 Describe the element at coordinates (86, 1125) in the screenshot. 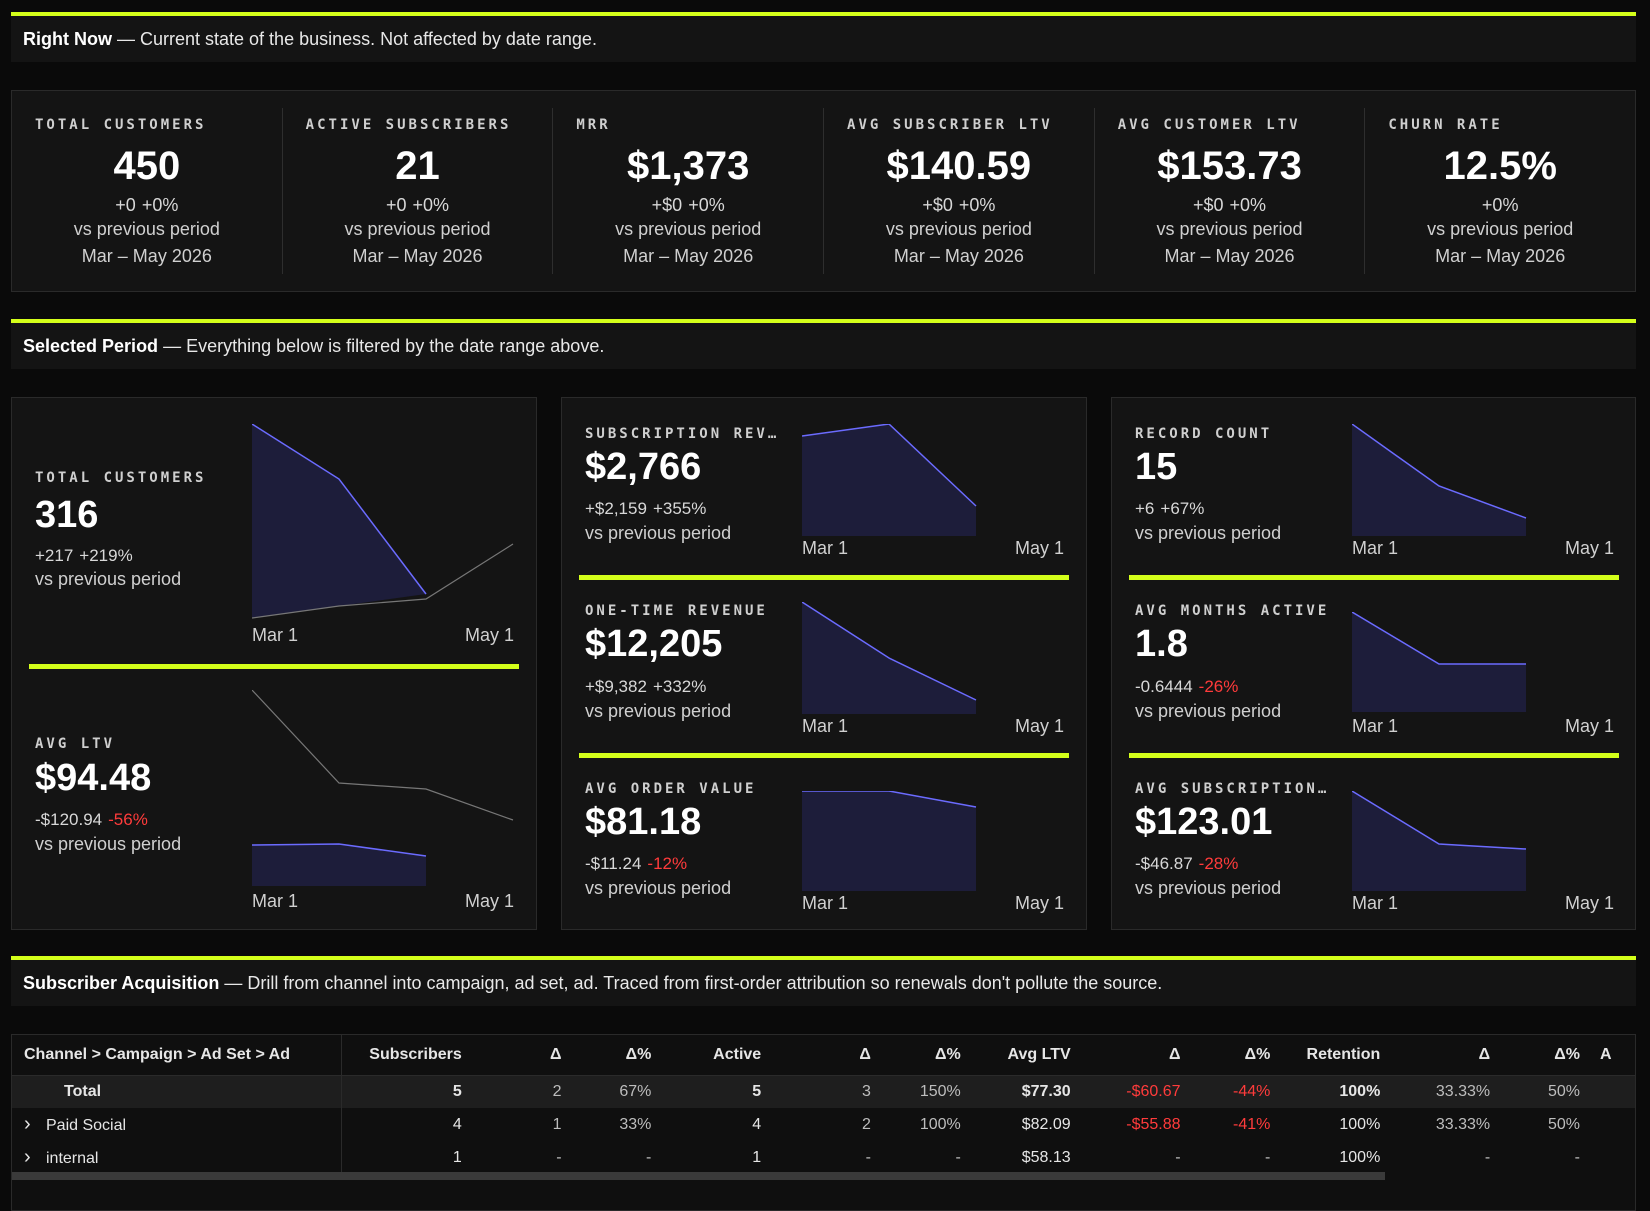

I see `row-name: Paid Social` at that location.